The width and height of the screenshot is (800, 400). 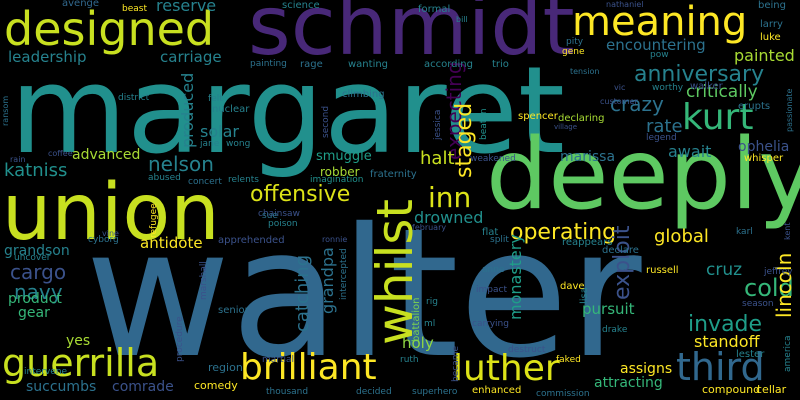 What do you see at coordinates (110, 233) in the screenshot?
I see `word-vine: vine` at bounding box center [110, 233].